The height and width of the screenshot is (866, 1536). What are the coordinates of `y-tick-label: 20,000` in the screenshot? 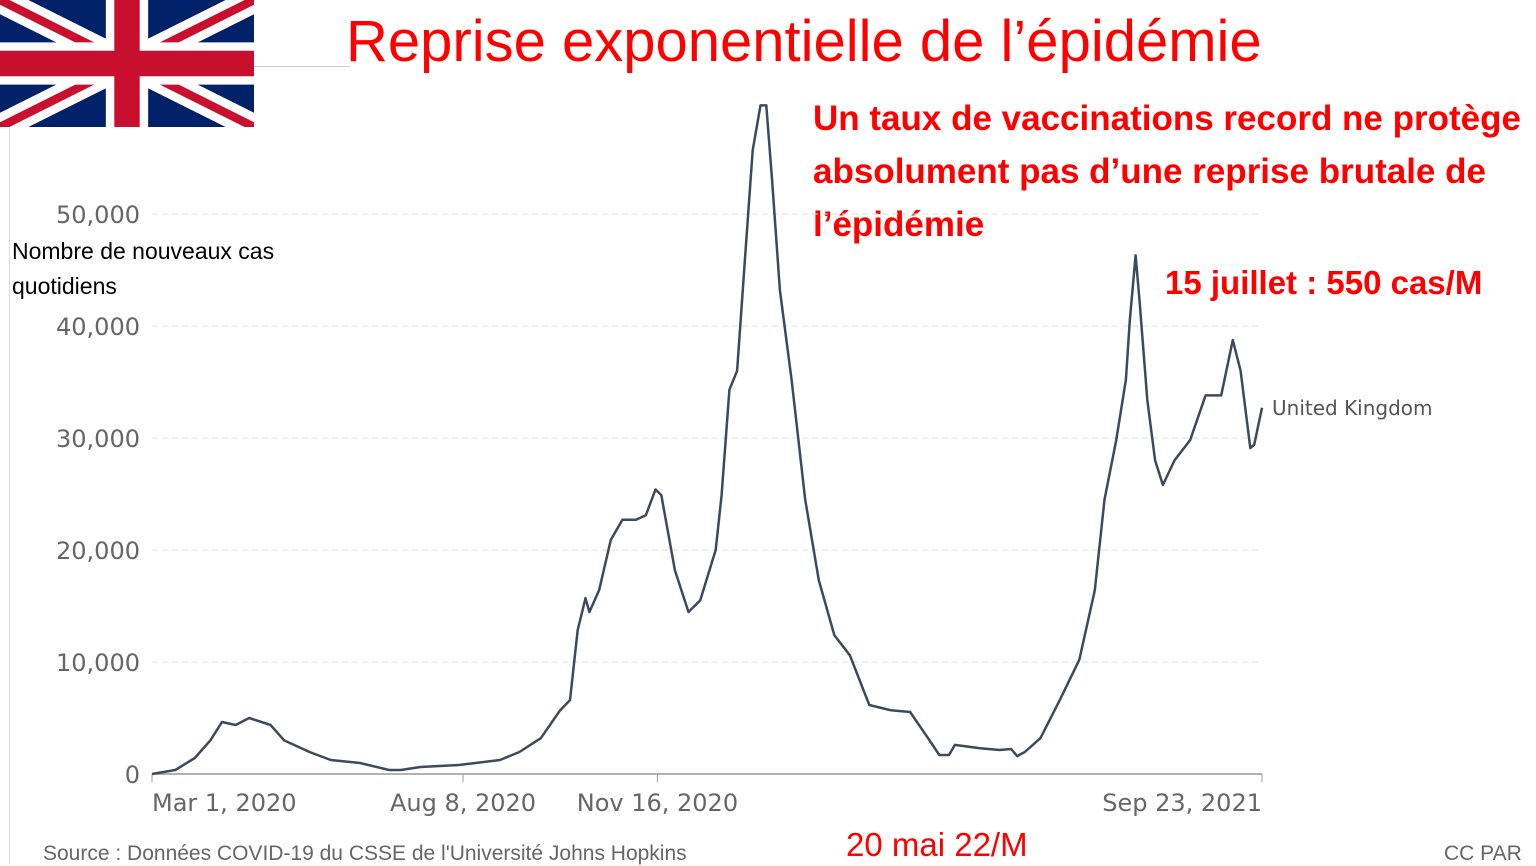 It's located at (98, 551).